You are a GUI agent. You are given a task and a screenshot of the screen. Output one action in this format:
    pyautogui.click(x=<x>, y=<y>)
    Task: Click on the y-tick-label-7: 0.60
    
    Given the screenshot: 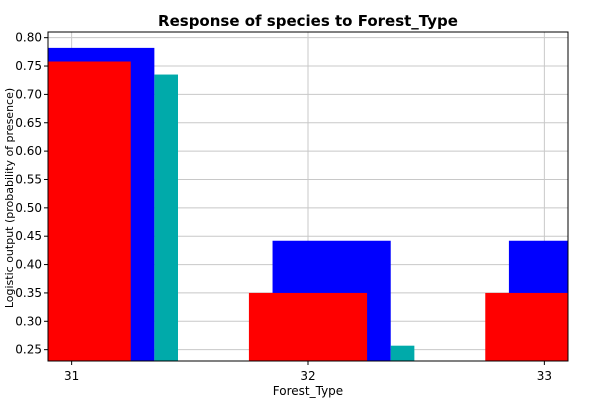 What is the action you would take?
    pyautogui.click(x=28, y=151)
    